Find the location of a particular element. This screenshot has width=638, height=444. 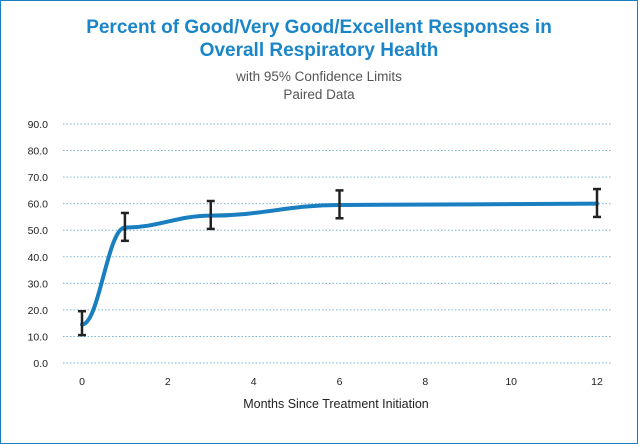

x-tick-label: 12 is located at coordinates (597, 382).